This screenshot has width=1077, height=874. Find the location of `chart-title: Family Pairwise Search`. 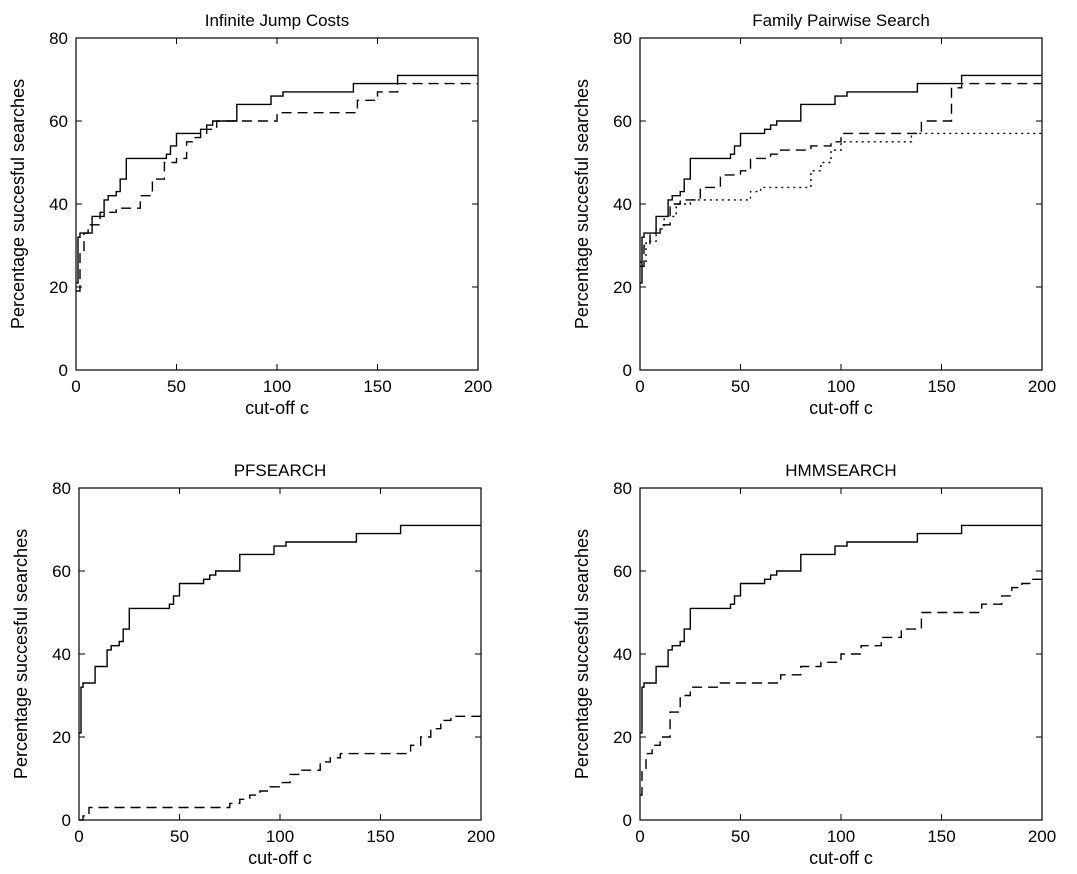

chart-title: Family Pairwise Search is located at coordinates (841, 20).